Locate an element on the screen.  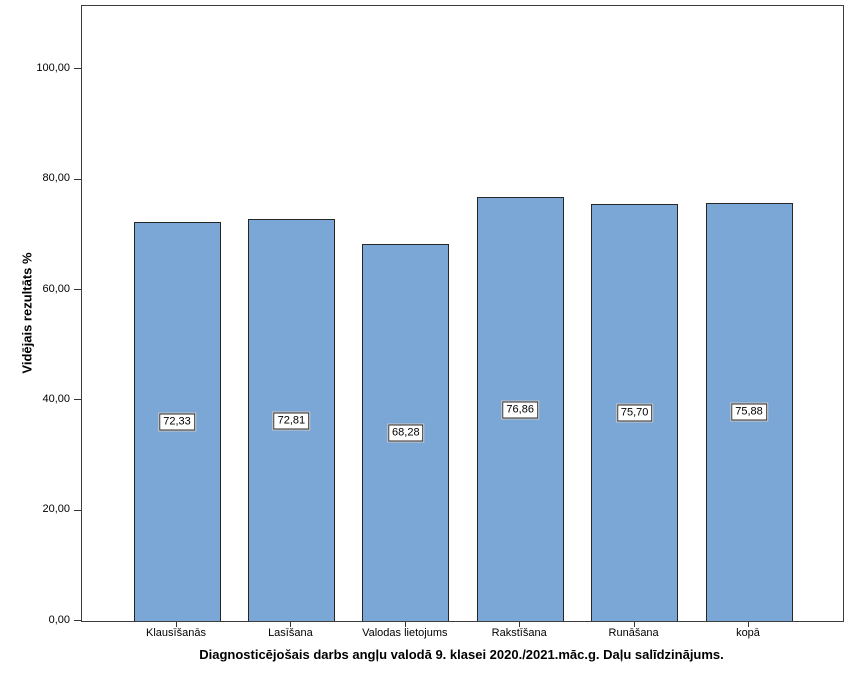
x-category-label-rakstīšana: Rakstīšana is located at coordinates (519, 633).